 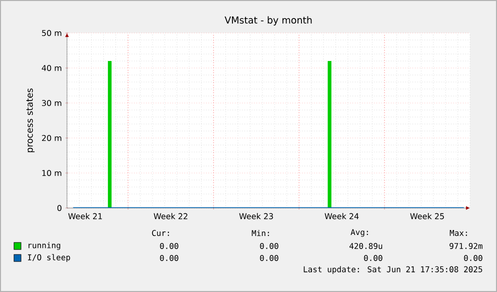 What do you see at coordinates (52, 103) in the screenshot?
I see `y-tick-label: 30 m` at bounding box center [52, 103].